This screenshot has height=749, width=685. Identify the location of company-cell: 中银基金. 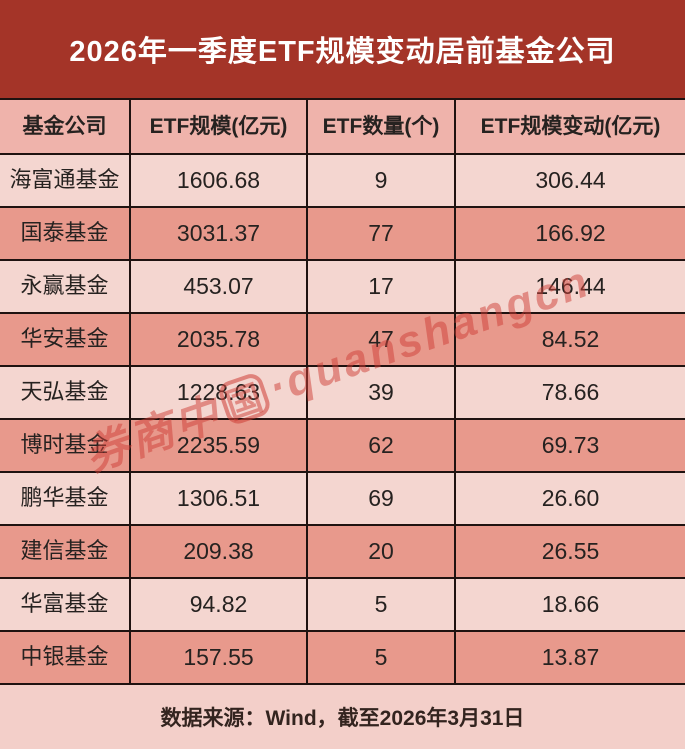
(65, 658).